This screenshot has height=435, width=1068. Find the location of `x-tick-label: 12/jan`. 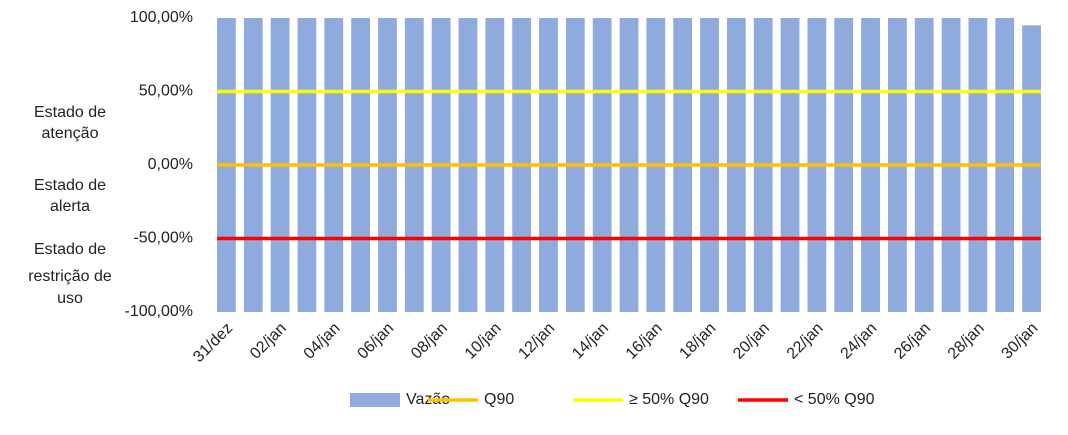

x-tick-label: 12/jan is located at coordinates (536, 341).